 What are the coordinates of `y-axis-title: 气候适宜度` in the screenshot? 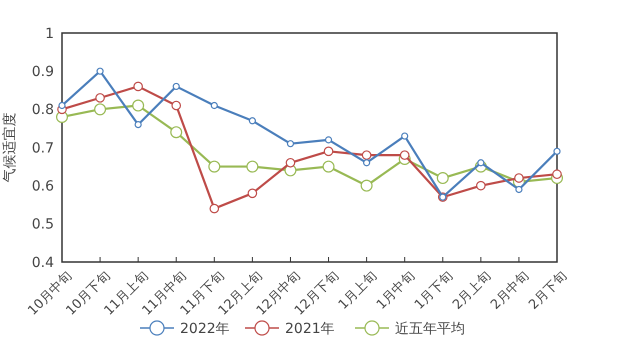 It's located at (10, 147).